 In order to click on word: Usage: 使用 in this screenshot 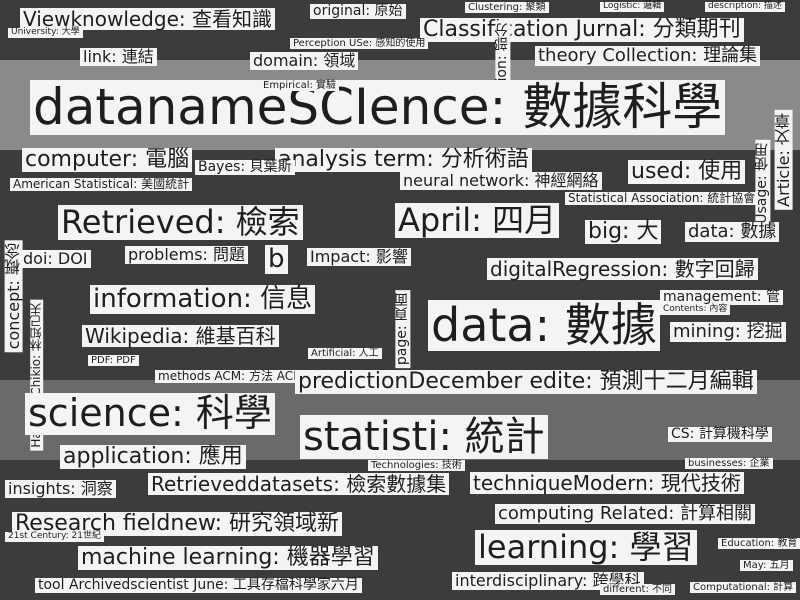, I will do `click(762, 183)`.